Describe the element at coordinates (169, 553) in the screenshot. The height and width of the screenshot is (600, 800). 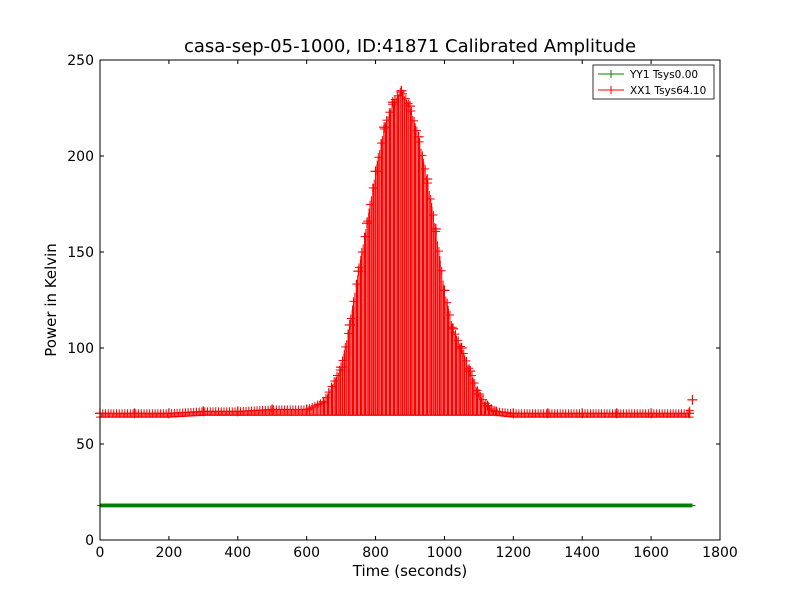
I see `x-tick-label: 200` at that location.